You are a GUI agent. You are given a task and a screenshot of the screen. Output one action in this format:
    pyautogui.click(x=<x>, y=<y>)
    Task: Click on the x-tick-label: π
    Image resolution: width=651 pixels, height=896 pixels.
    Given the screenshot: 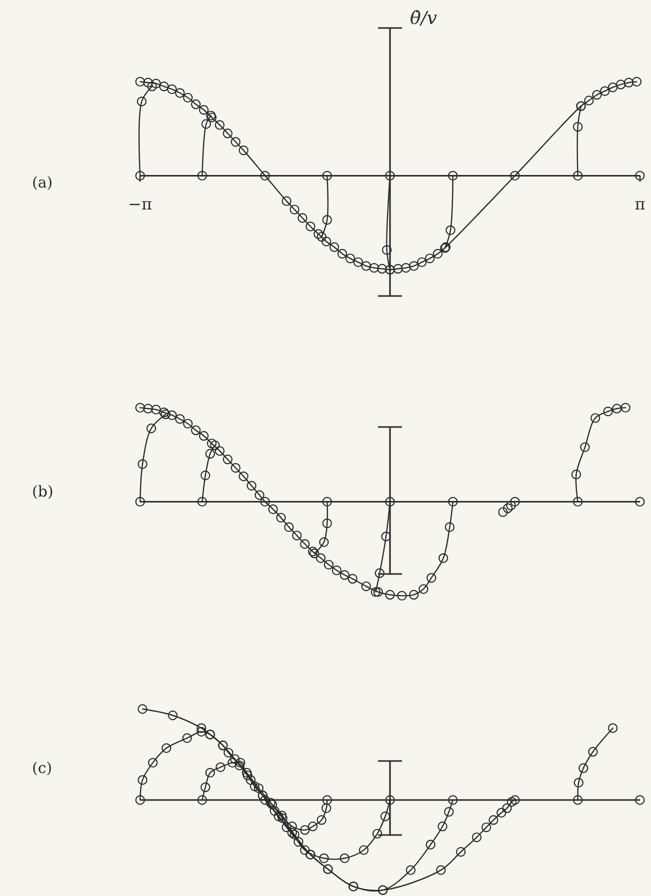 What is the action you would take?
    pyautogui.click(x=640, y=204)
    